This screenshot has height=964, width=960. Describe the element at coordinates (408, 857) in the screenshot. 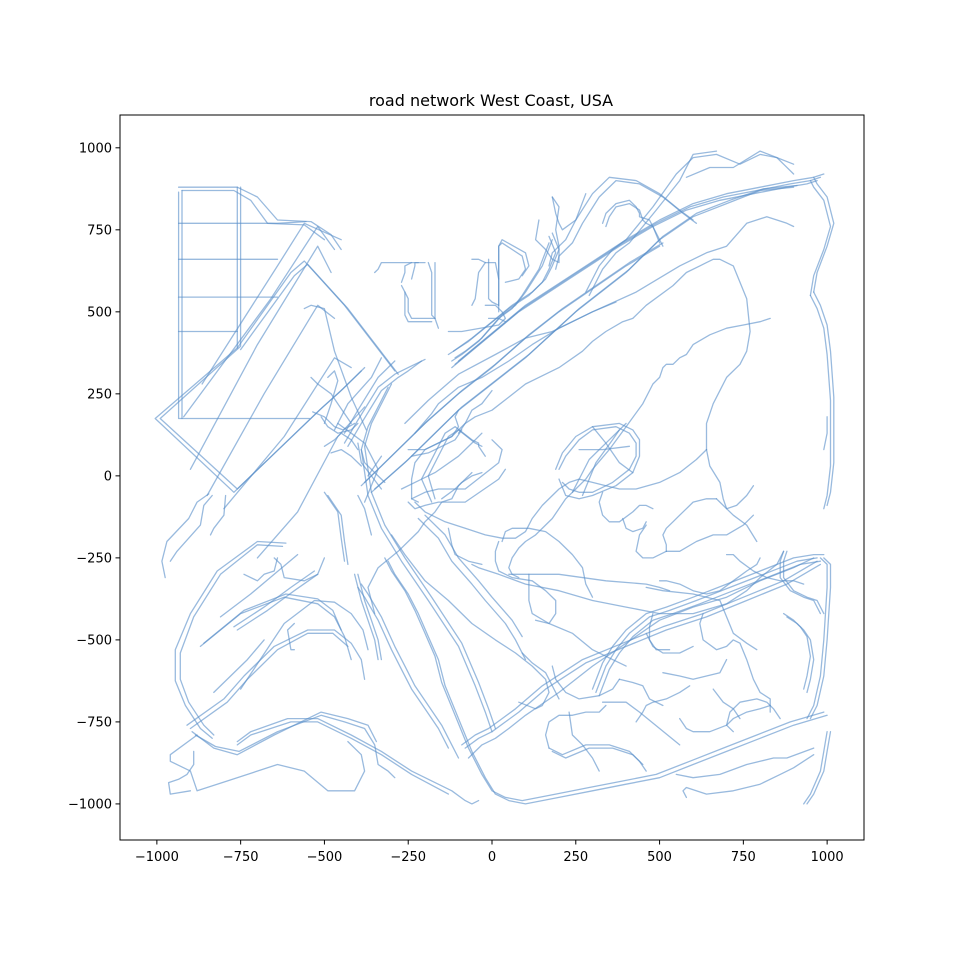

I see `x-tick-label: −250` at that location.